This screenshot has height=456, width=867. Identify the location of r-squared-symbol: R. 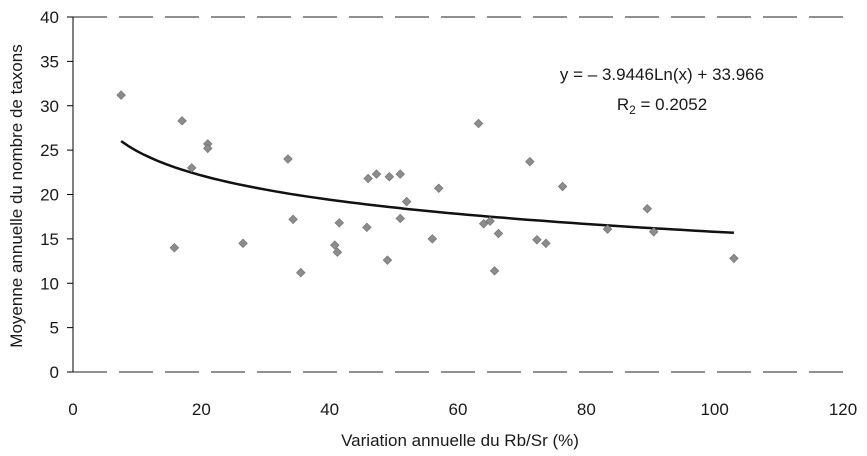
(623, 104).